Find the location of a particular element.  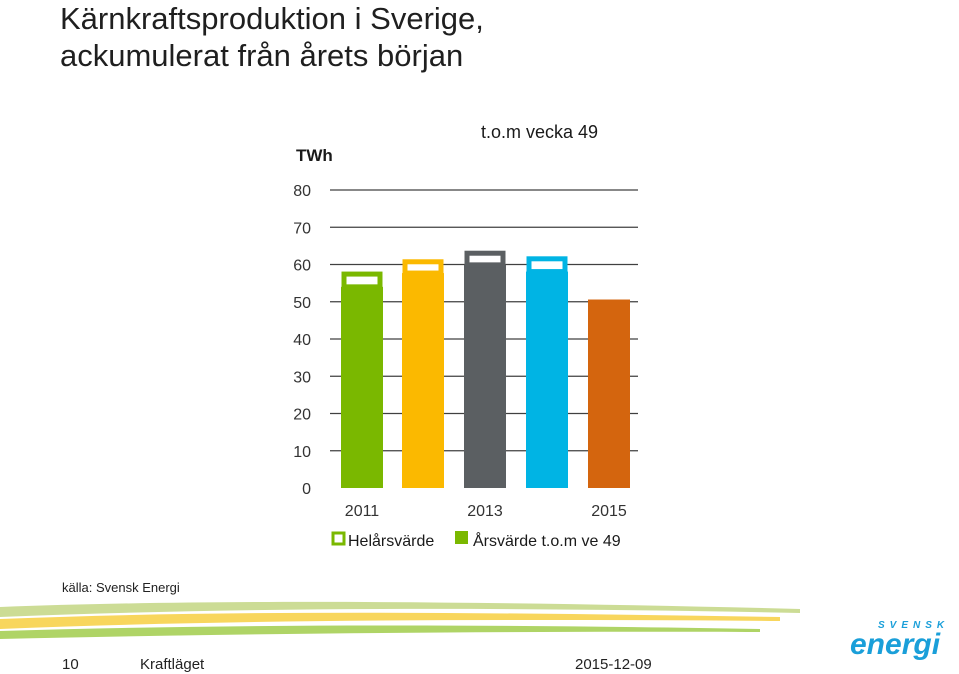

bar-2013-ytd is located at coordinates (485, 376).